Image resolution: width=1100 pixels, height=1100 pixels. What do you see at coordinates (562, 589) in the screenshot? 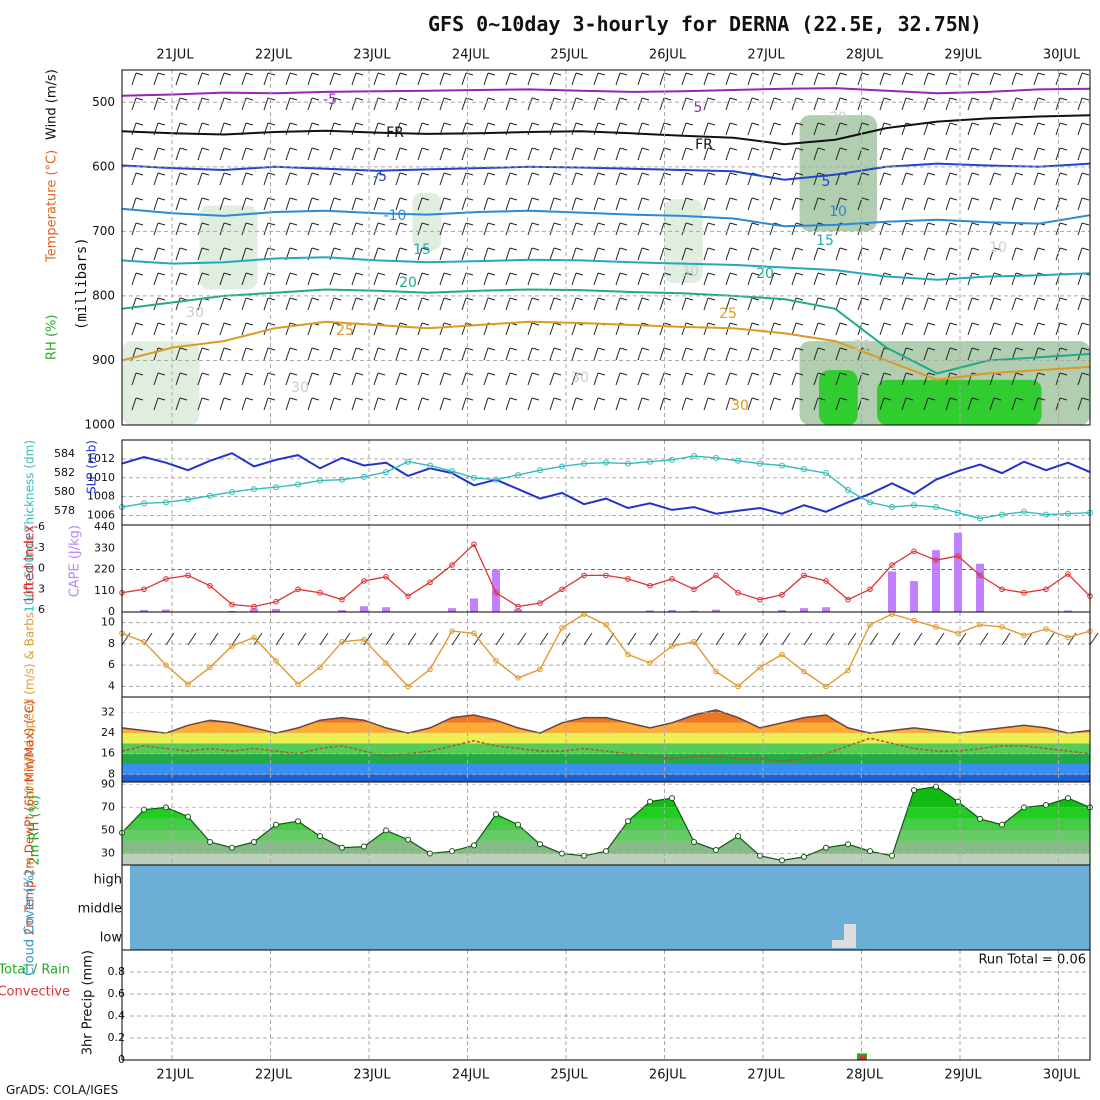
I see `lifted-index-point` at bounding box center [562, 589].